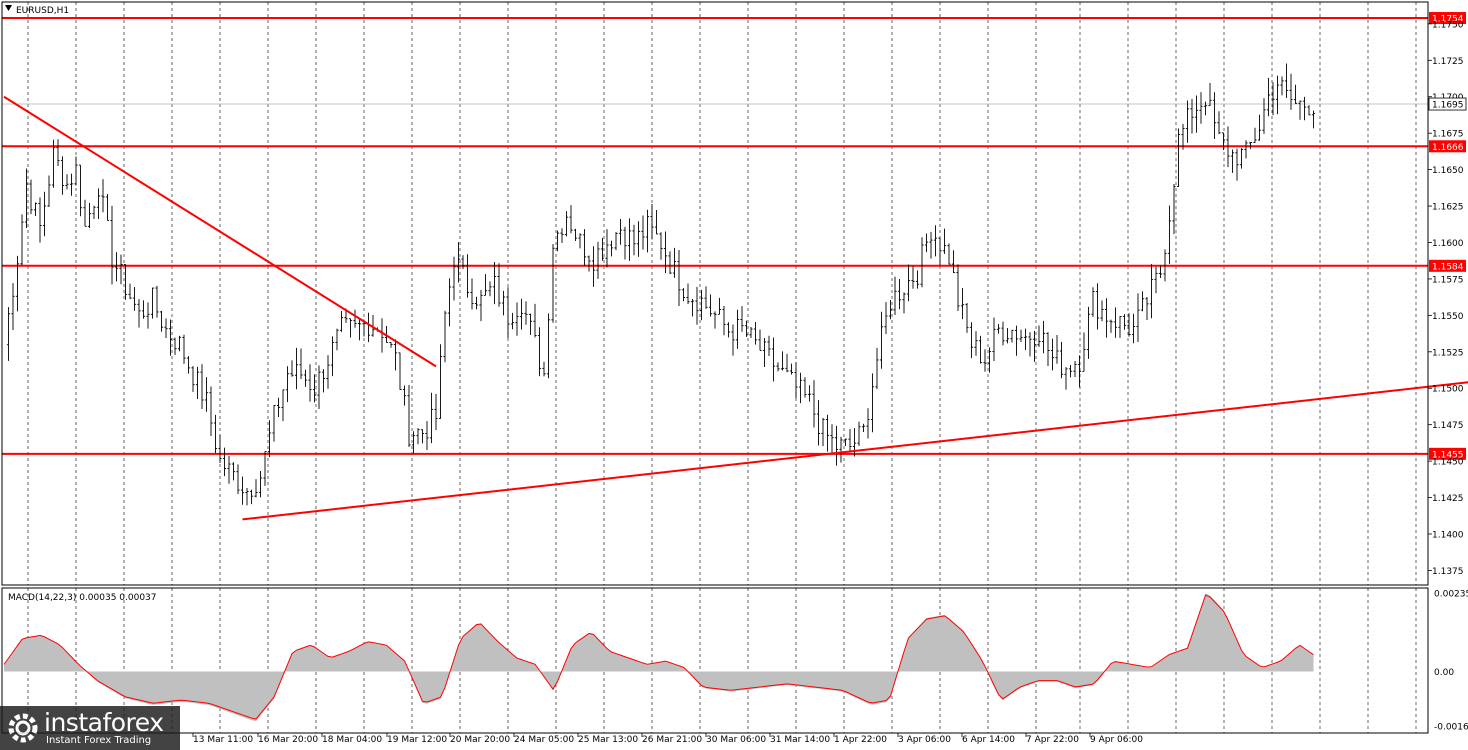 The width and height of the screenshot is (1468, 750). What do you see at coordinates (1448, 62) in the screenshot?
I see `price-tick-label: 1.1725` at bounding box center [1448, 62].